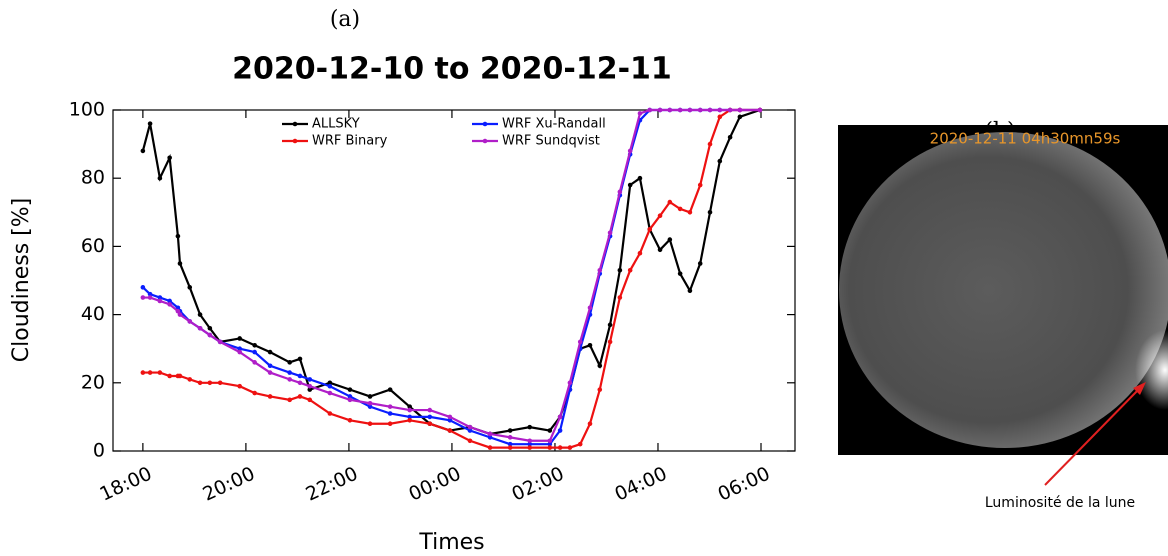 Image resolution: width=1168 pixels, height=556 pixels. What do you see at coordinates (434, 484) in the screenshot?
I see `x-tick-label: 00:00` at bounding box center [434, 484].